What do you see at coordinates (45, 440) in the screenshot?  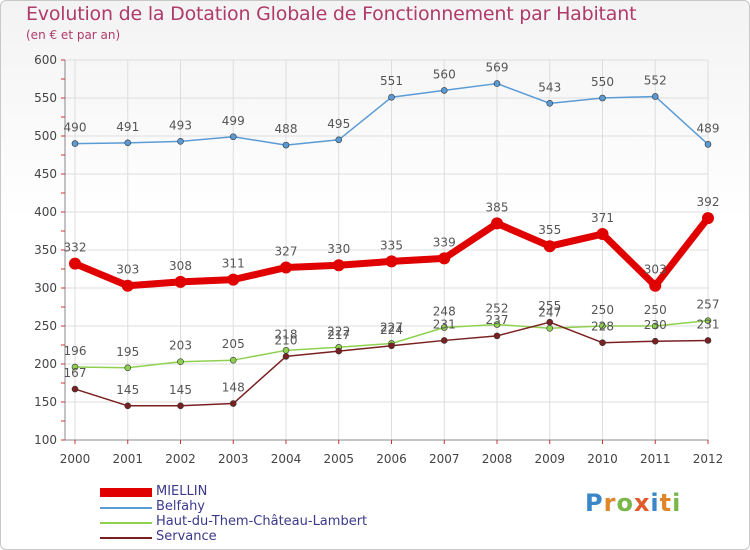 I see `y-tick-label: 100` at bounding box center [45, 440].